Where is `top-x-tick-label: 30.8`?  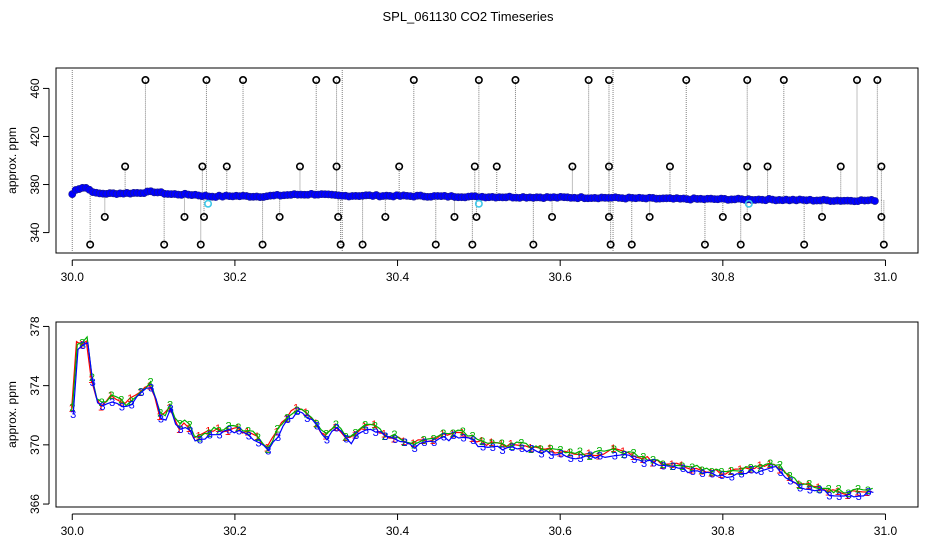
top-x-tick-label: 30.8 is located at coordinates (723, 277).